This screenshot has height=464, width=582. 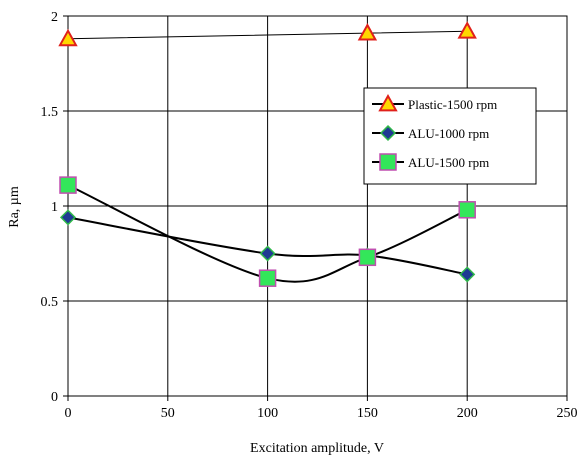 I want to click on legend-label: ALU-1000 rpm, so click(x=448, y=133).